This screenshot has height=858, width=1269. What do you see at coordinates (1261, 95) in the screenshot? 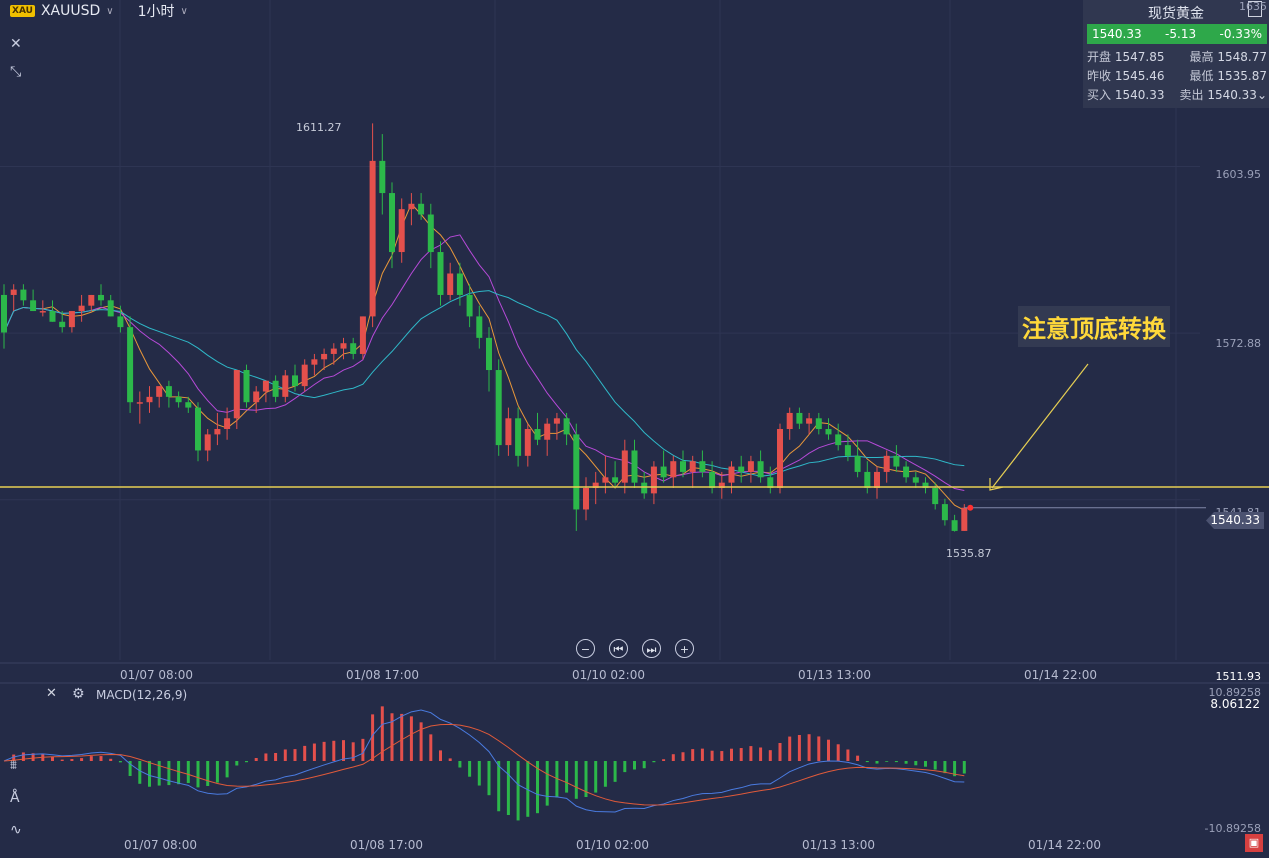
I see `chevron-down-icon: ⌄` at bounding box center [1261, 95].